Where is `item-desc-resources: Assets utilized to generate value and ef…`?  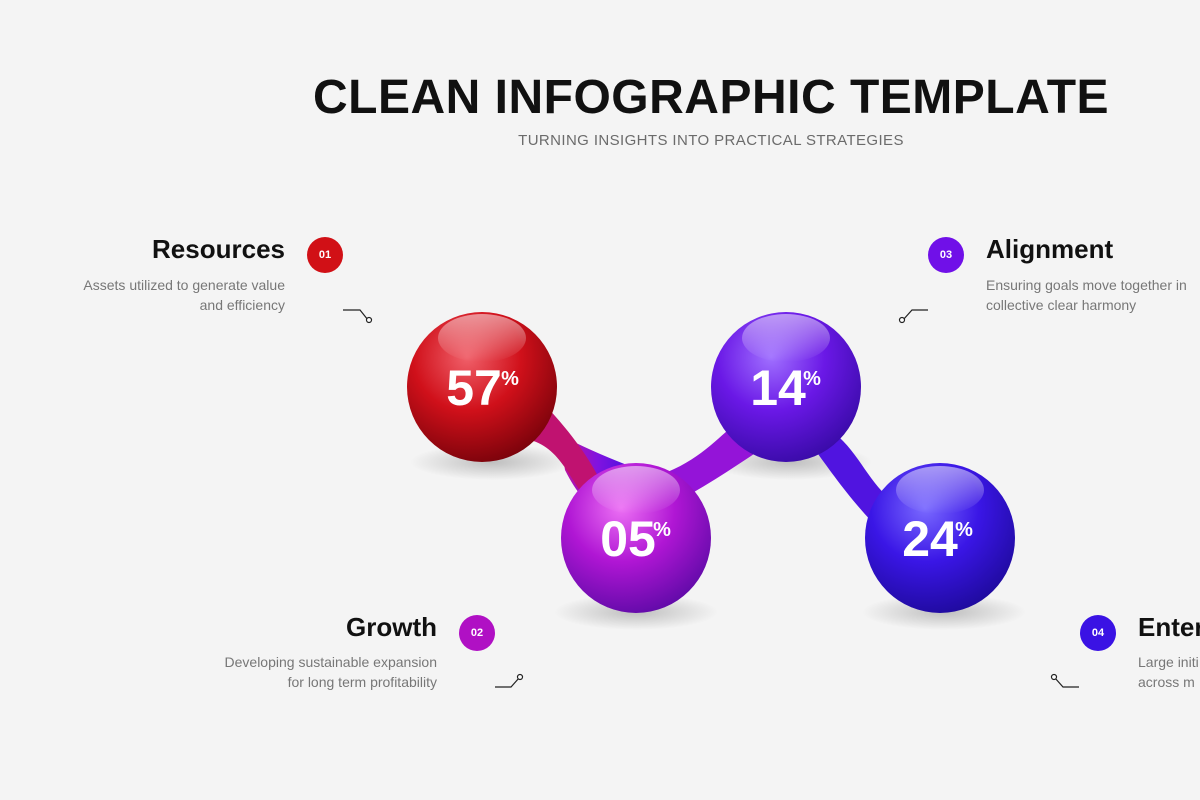
item-desc-resources: Assets utilized to generate value and ef… is located at coordinates (184, 295).